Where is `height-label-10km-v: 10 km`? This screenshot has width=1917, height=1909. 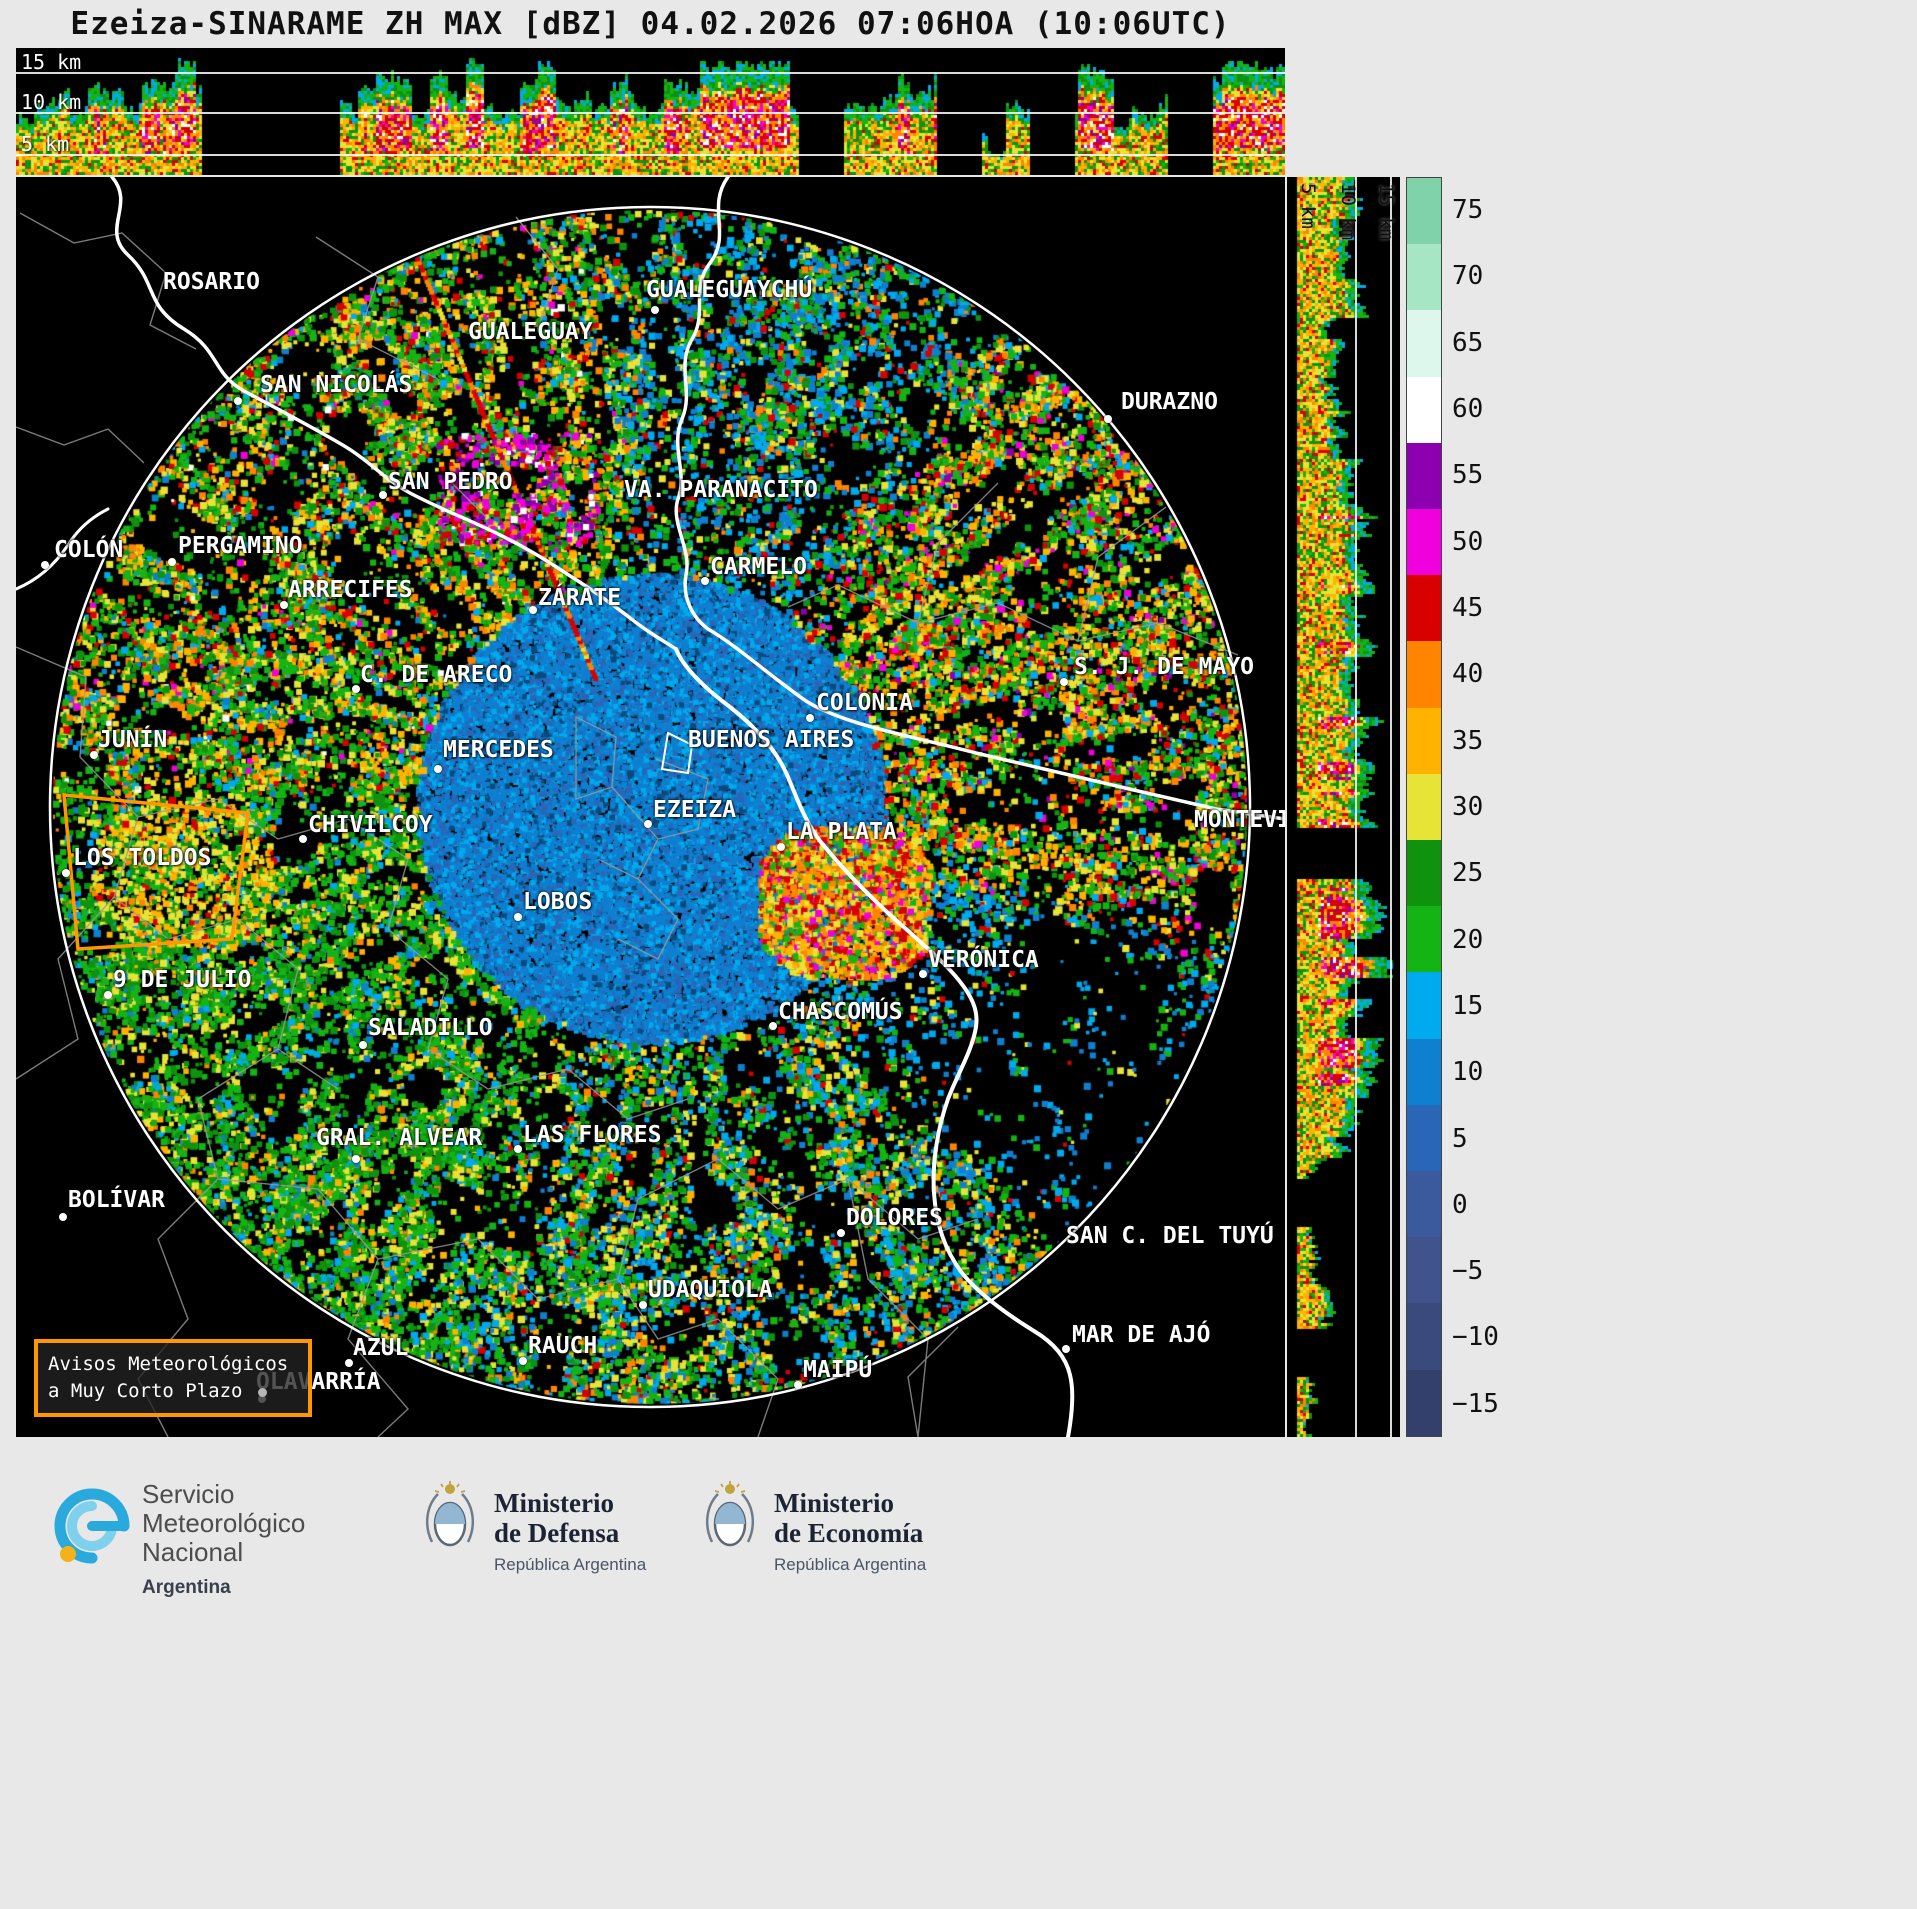
height-label-10km-v: 10 km is located at coordinates (1348, 212).